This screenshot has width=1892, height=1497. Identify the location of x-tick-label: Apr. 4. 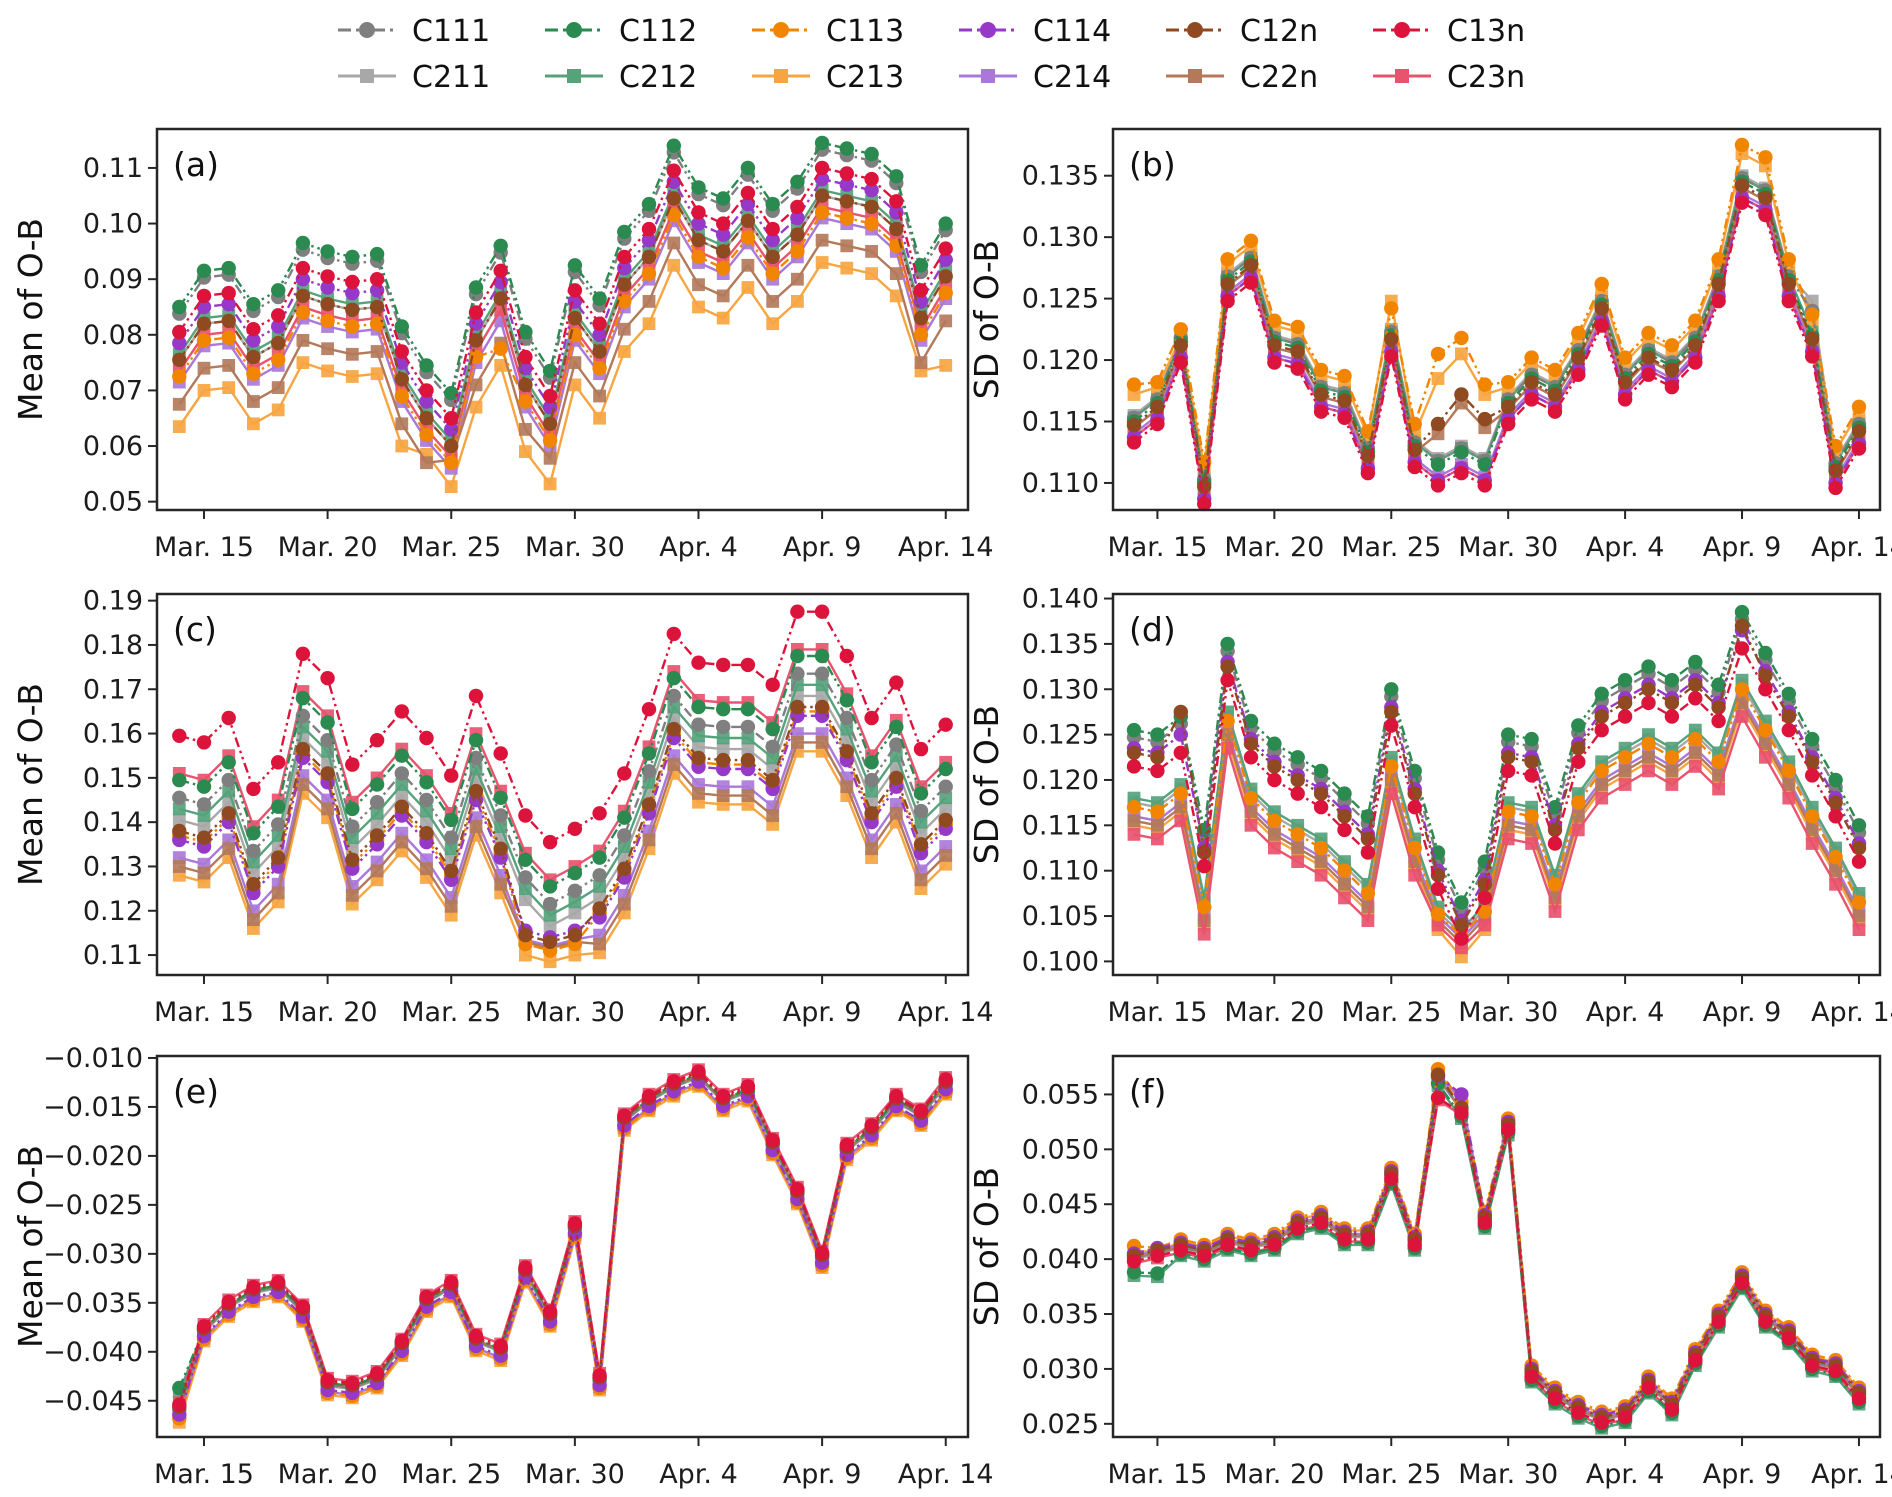
(698, 1474).